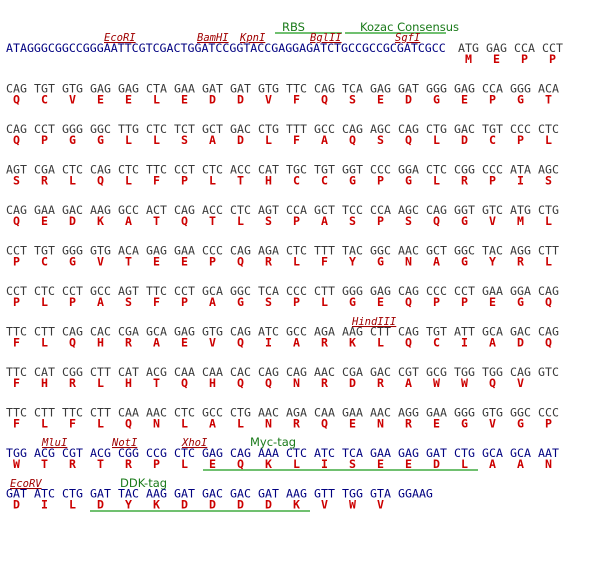 This screenshot has width=600, height=570. I want to click on codon: GAT, so click(240, 89).